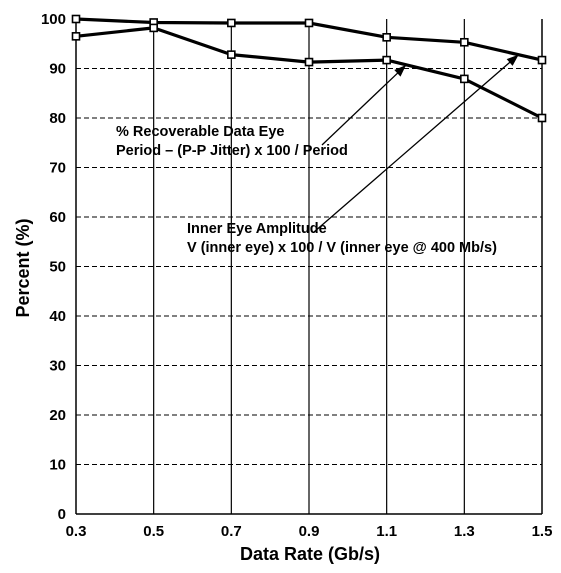  What do you see at coordinates (153, 531) in the screenshot?
I see `x-tick-label: 0.5` at bounding box center [153, 531].